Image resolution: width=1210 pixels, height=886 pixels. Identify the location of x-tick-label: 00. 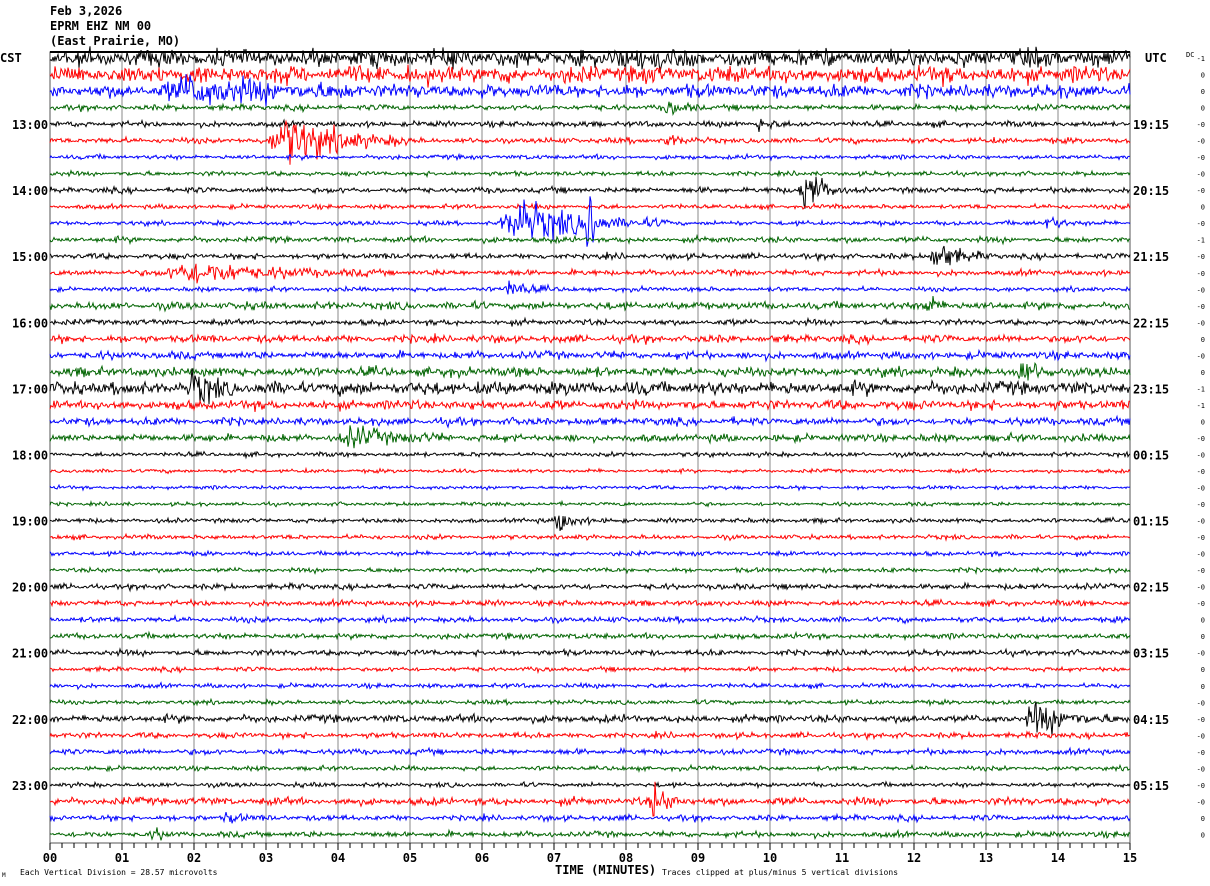
(50, 858).